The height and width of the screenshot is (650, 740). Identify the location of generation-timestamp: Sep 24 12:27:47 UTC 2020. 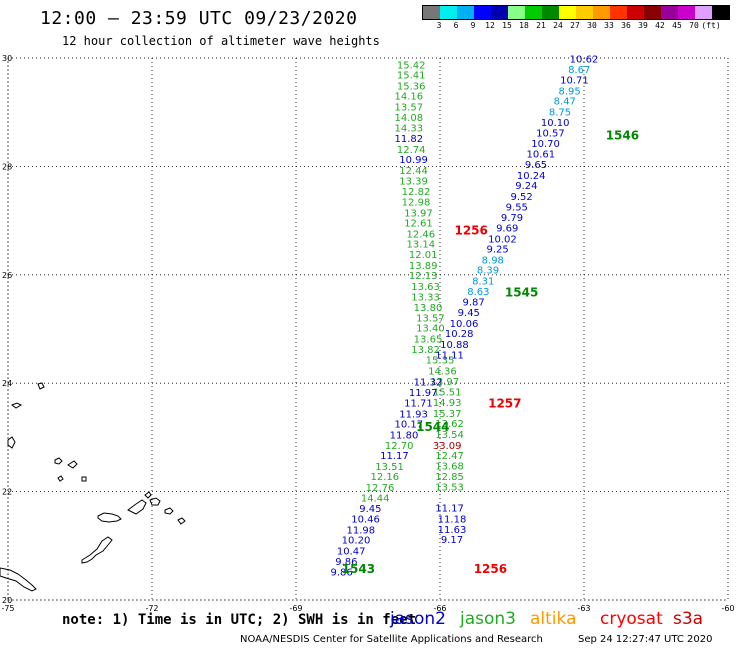
(645, 639).